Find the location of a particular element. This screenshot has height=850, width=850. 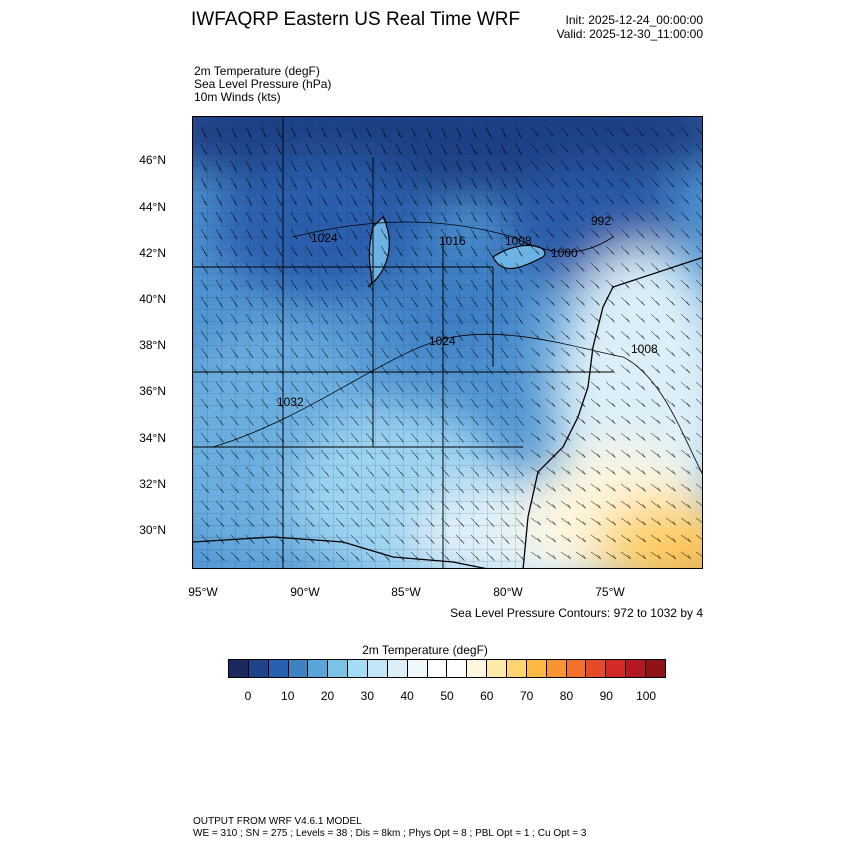

lat-label: 40°N is located at coordinates (152, 299).